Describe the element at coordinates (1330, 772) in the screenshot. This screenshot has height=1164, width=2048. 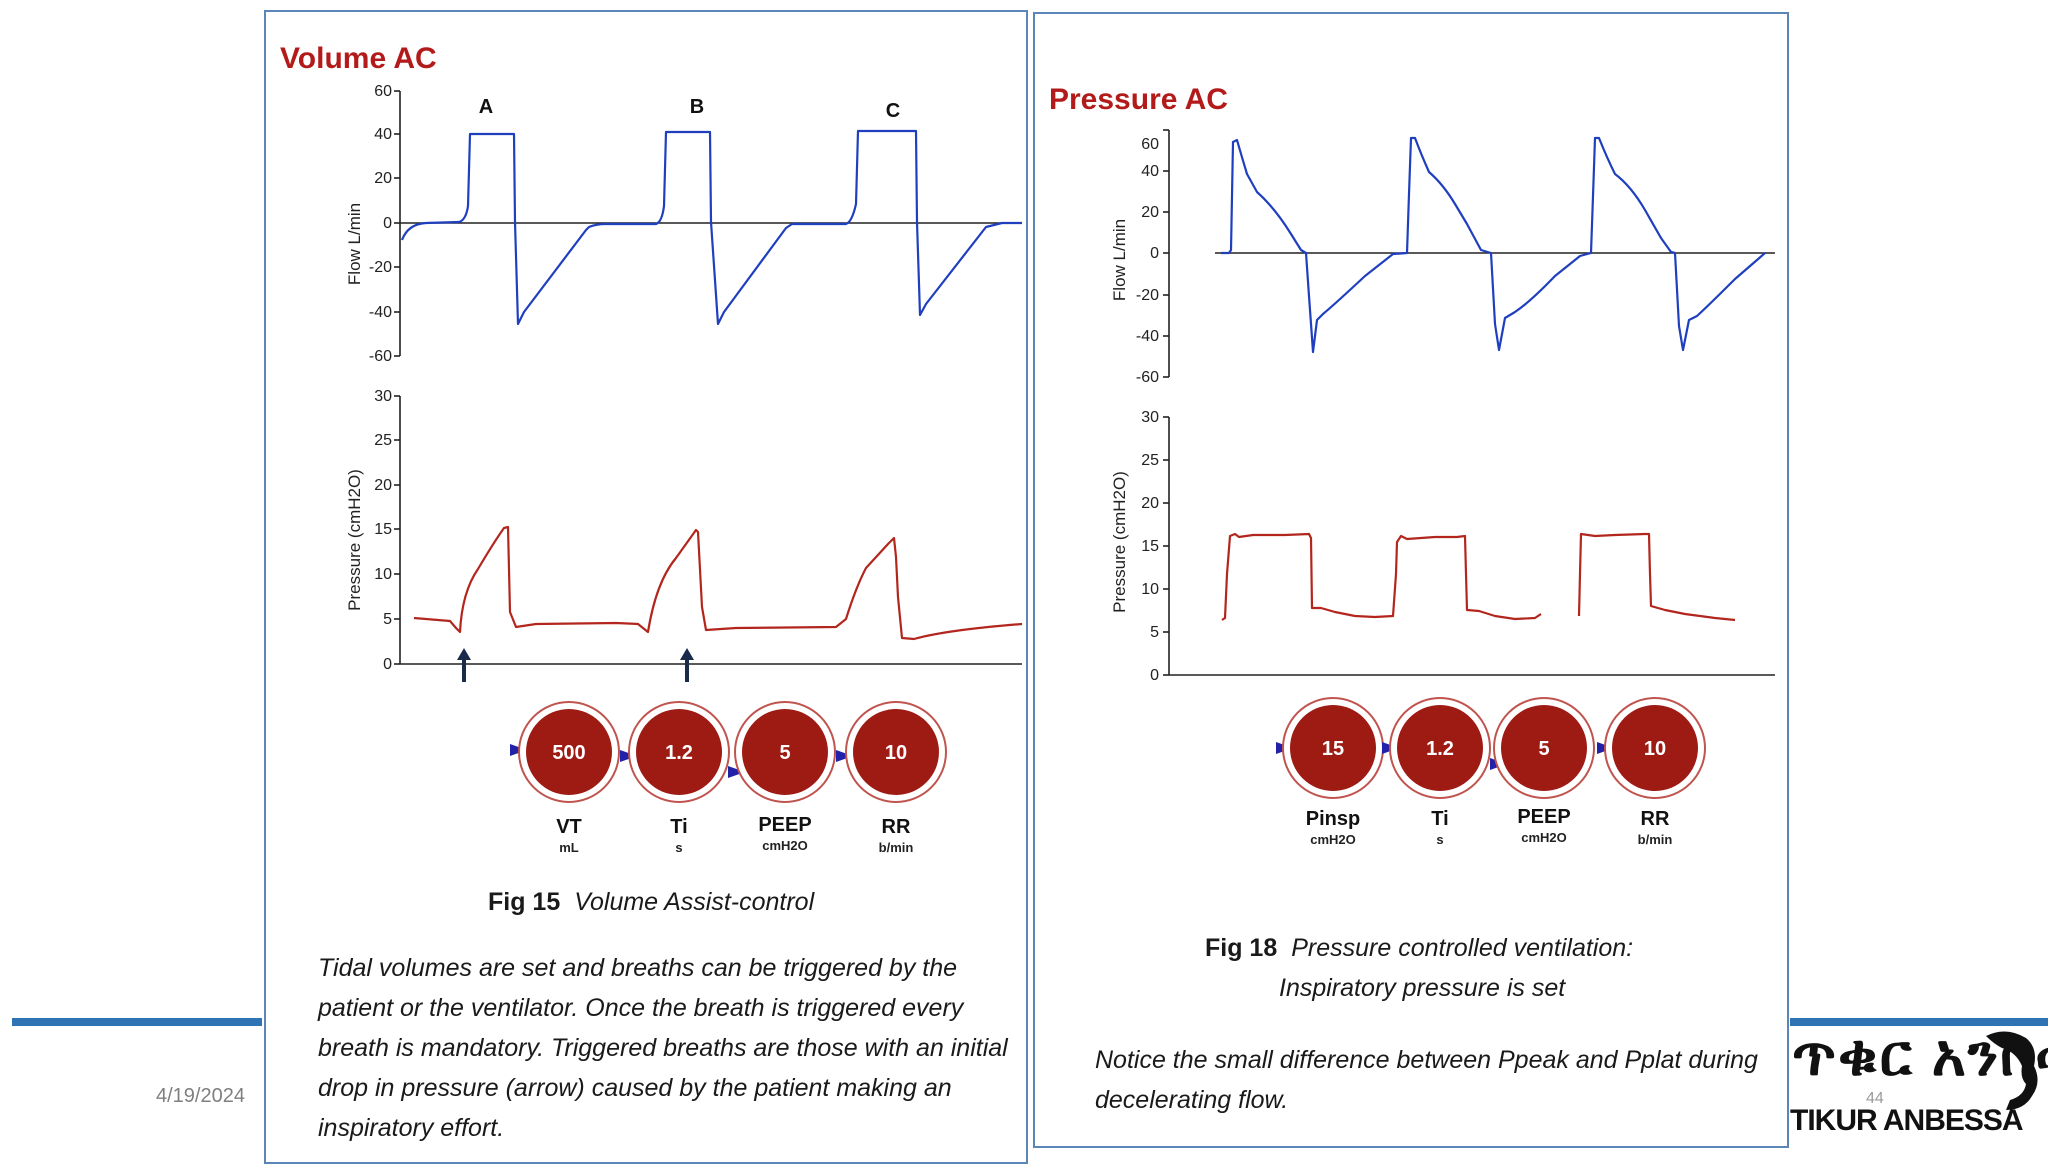
I see `setting-knob-pinsp: 15 Pinsp cmH2O` at that location.